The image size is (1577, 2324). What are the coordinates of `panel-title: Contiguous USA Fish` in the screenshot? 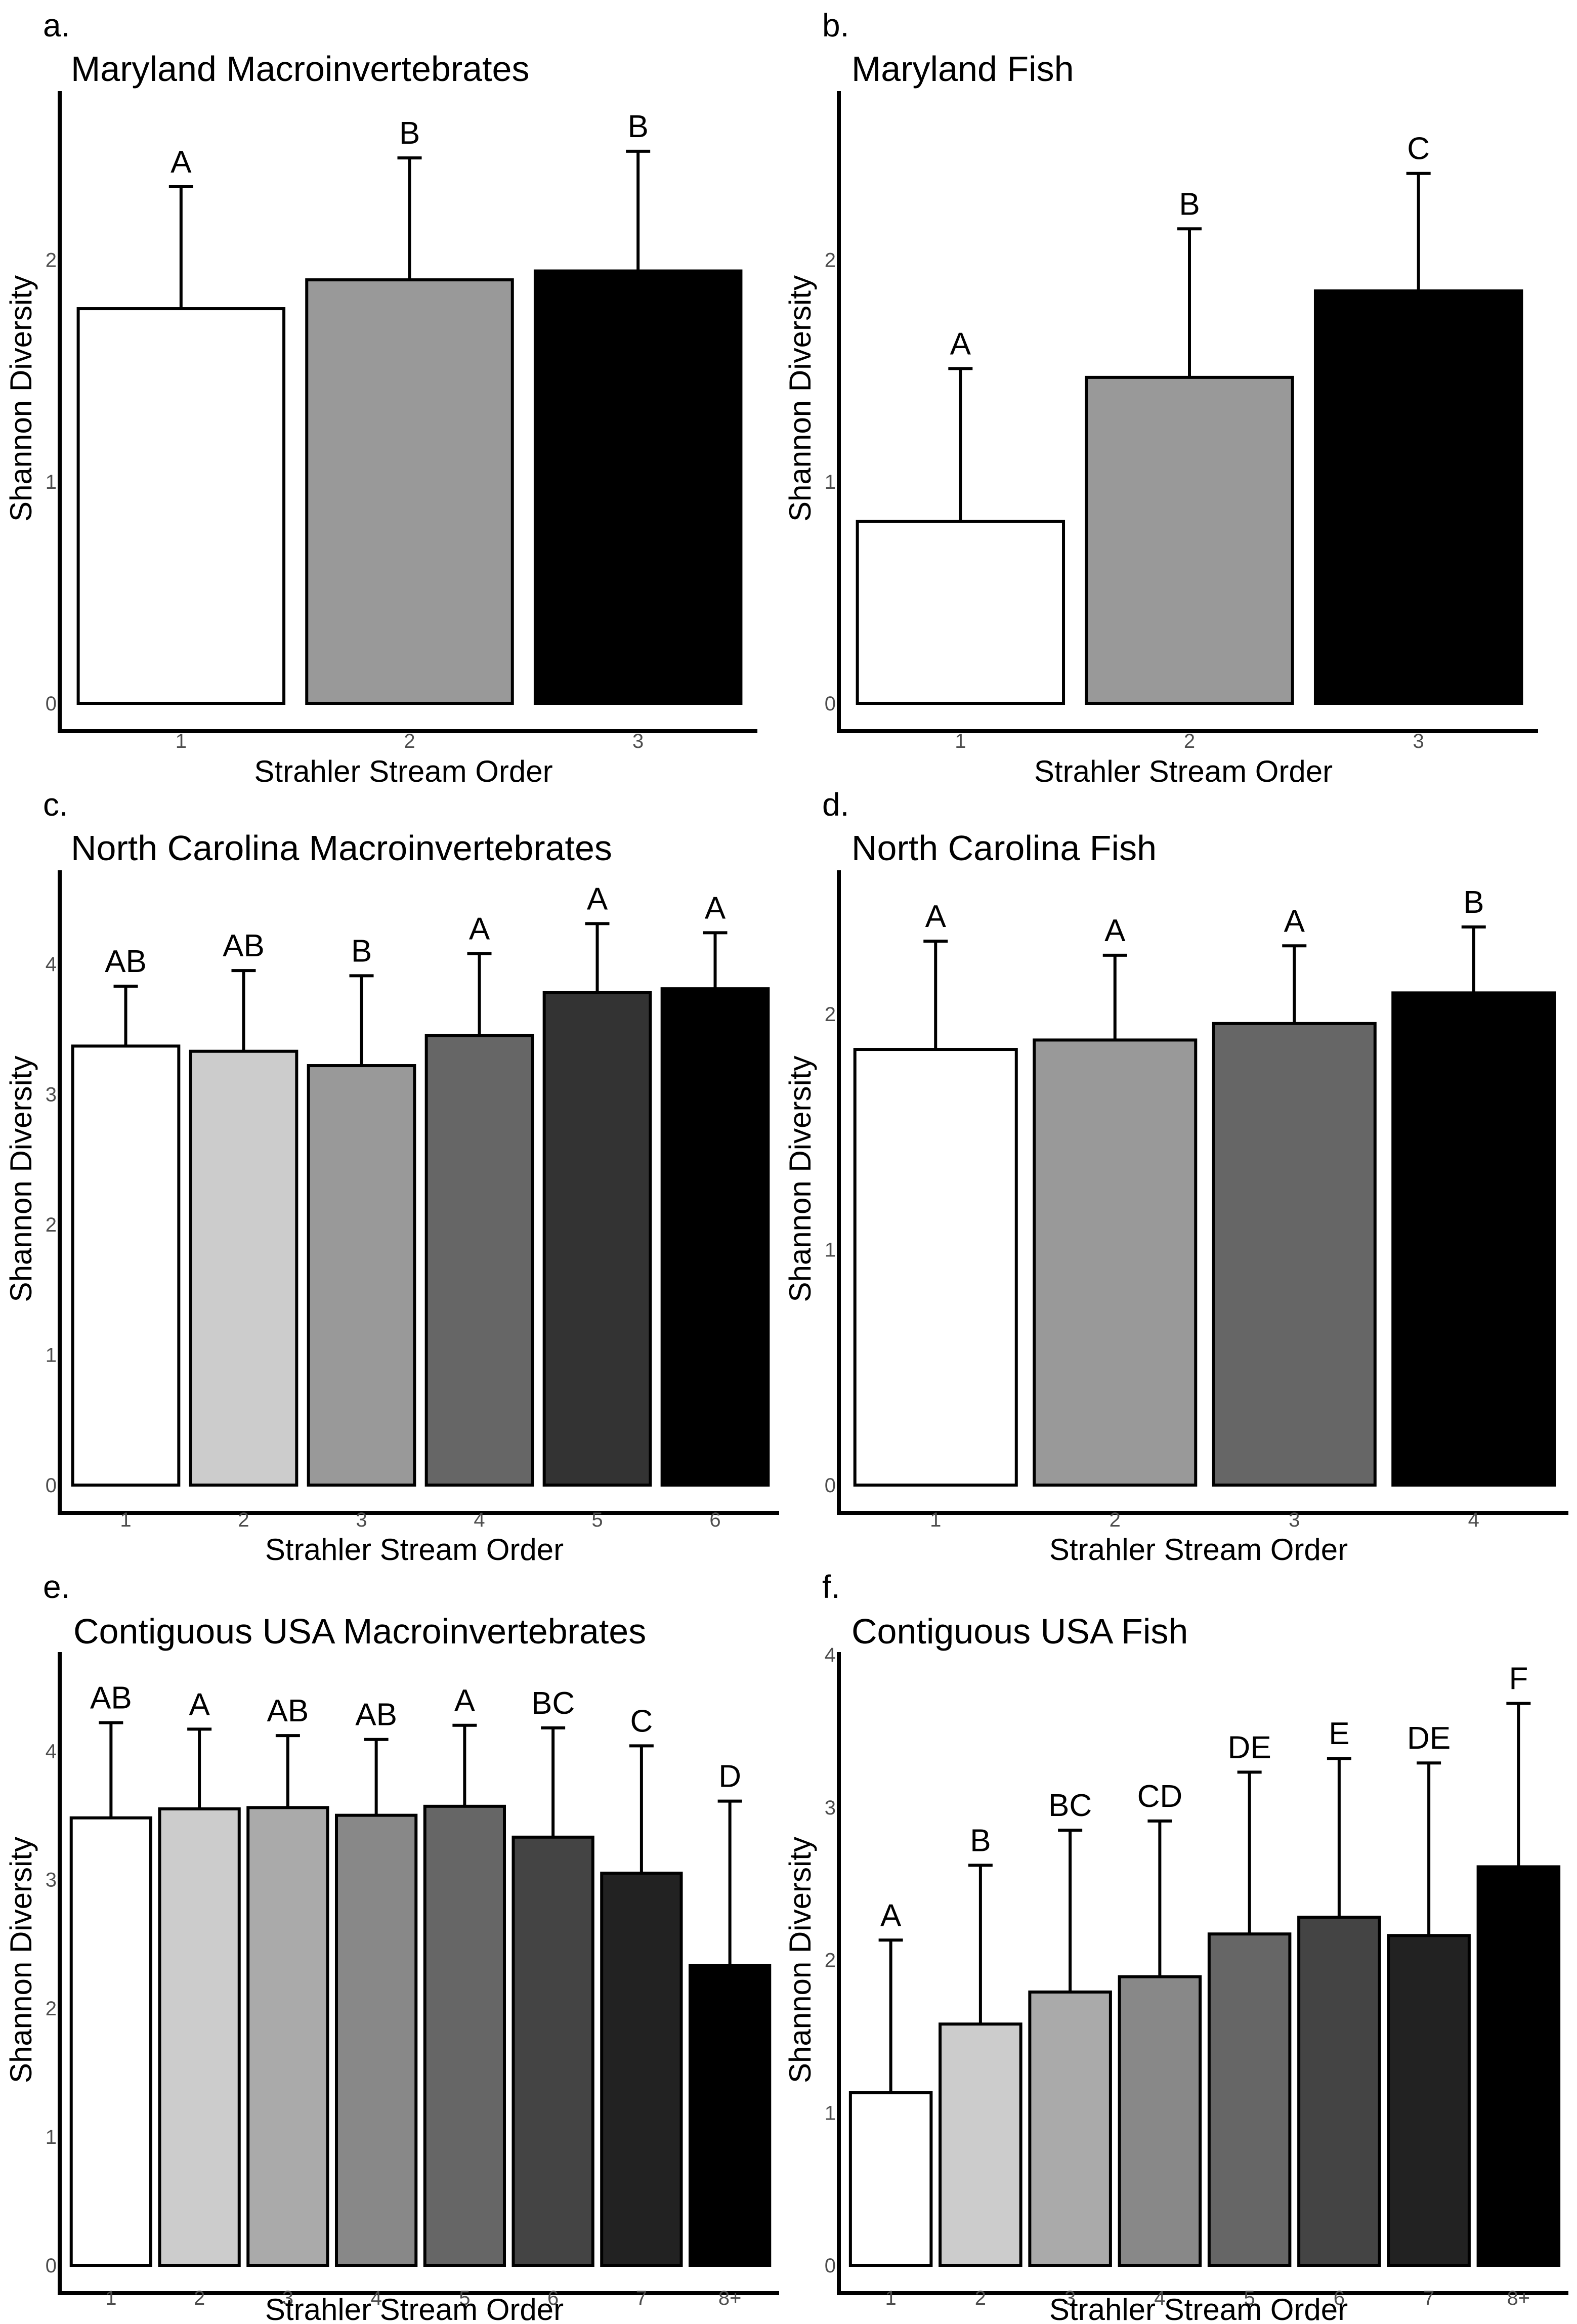 It's located at (1019, 1631).